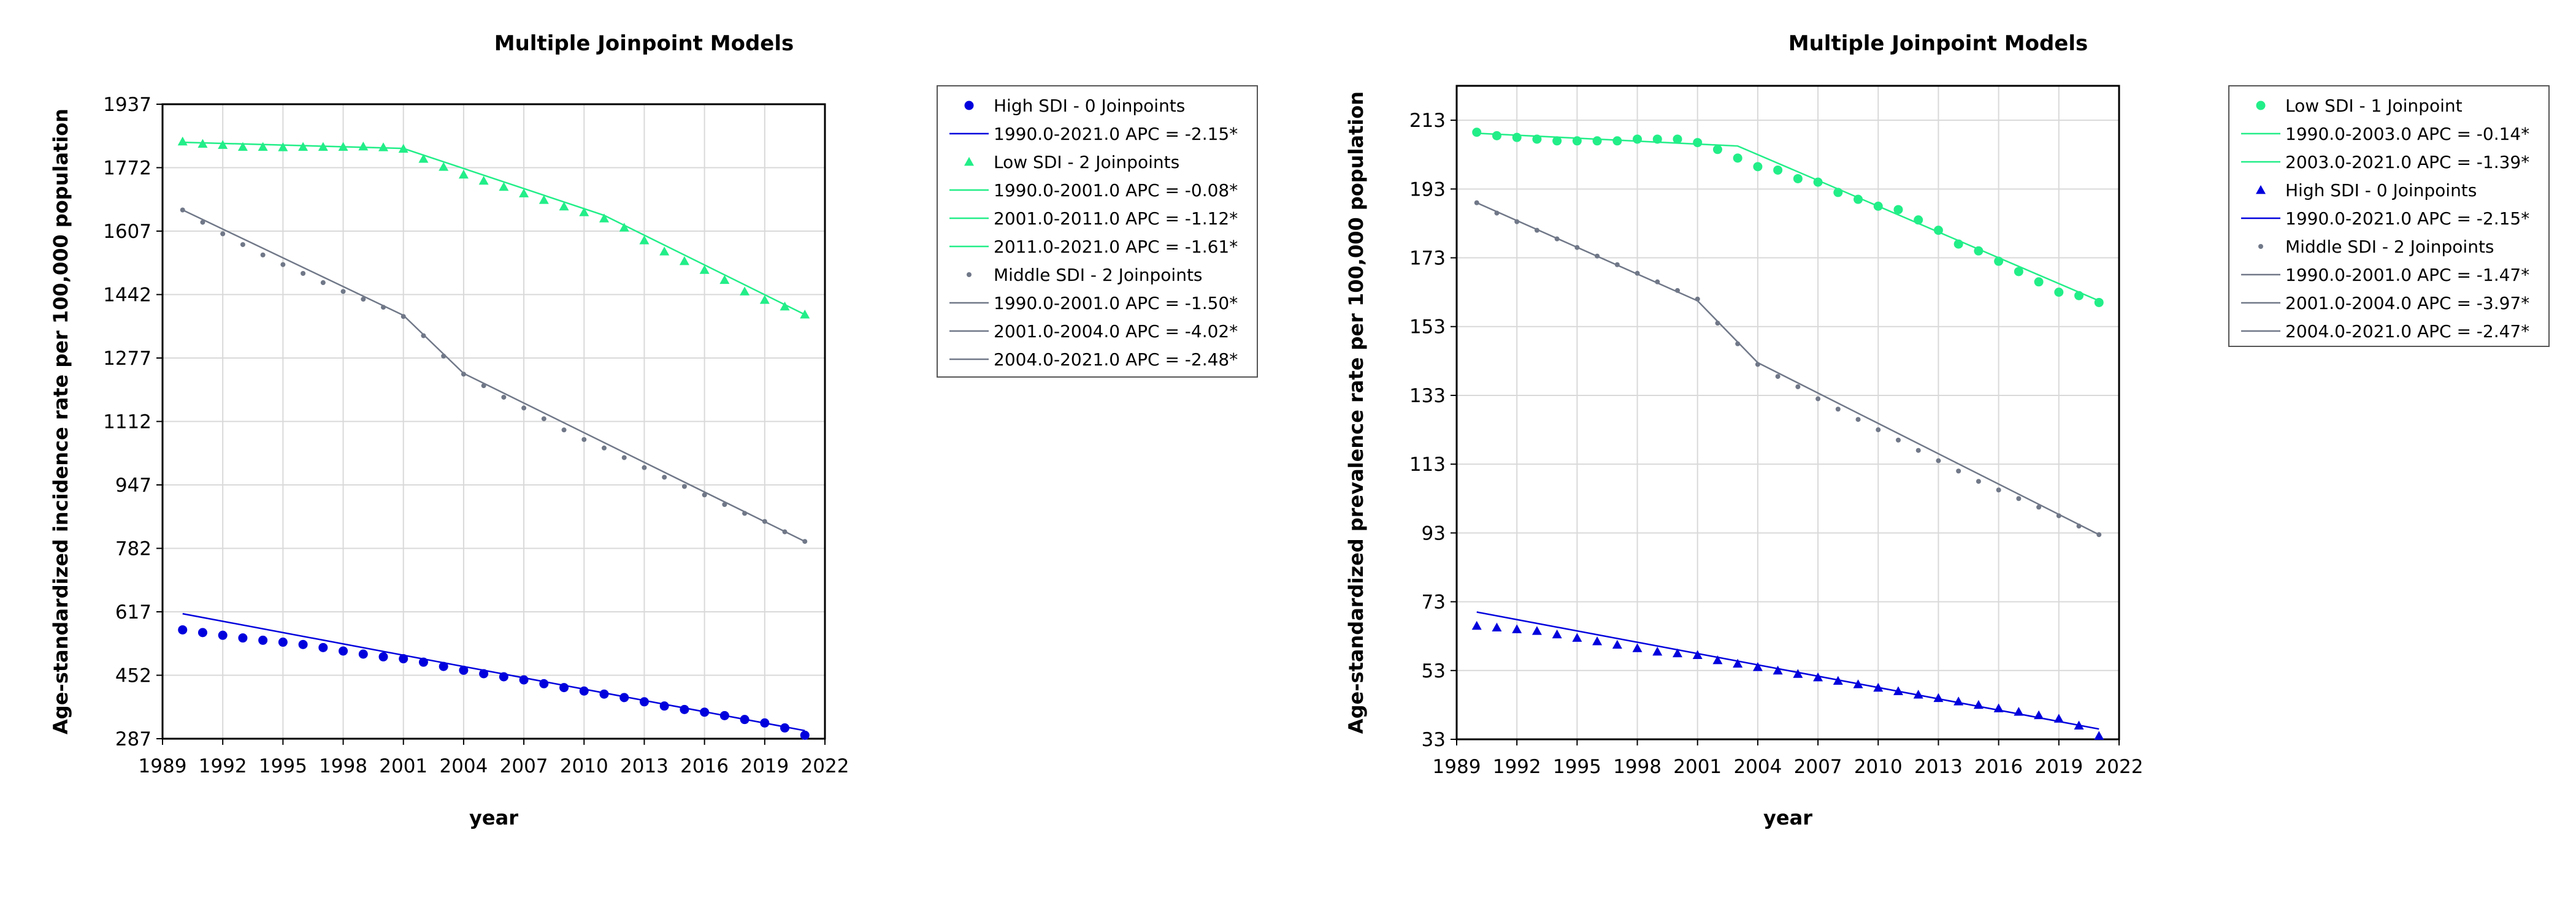 This screenshot has height=922, width=2576. What do you see at coordinates (825, 766) in the screenshot?
I see `x-tick-label: 2022` at bounding box center [825, 766].